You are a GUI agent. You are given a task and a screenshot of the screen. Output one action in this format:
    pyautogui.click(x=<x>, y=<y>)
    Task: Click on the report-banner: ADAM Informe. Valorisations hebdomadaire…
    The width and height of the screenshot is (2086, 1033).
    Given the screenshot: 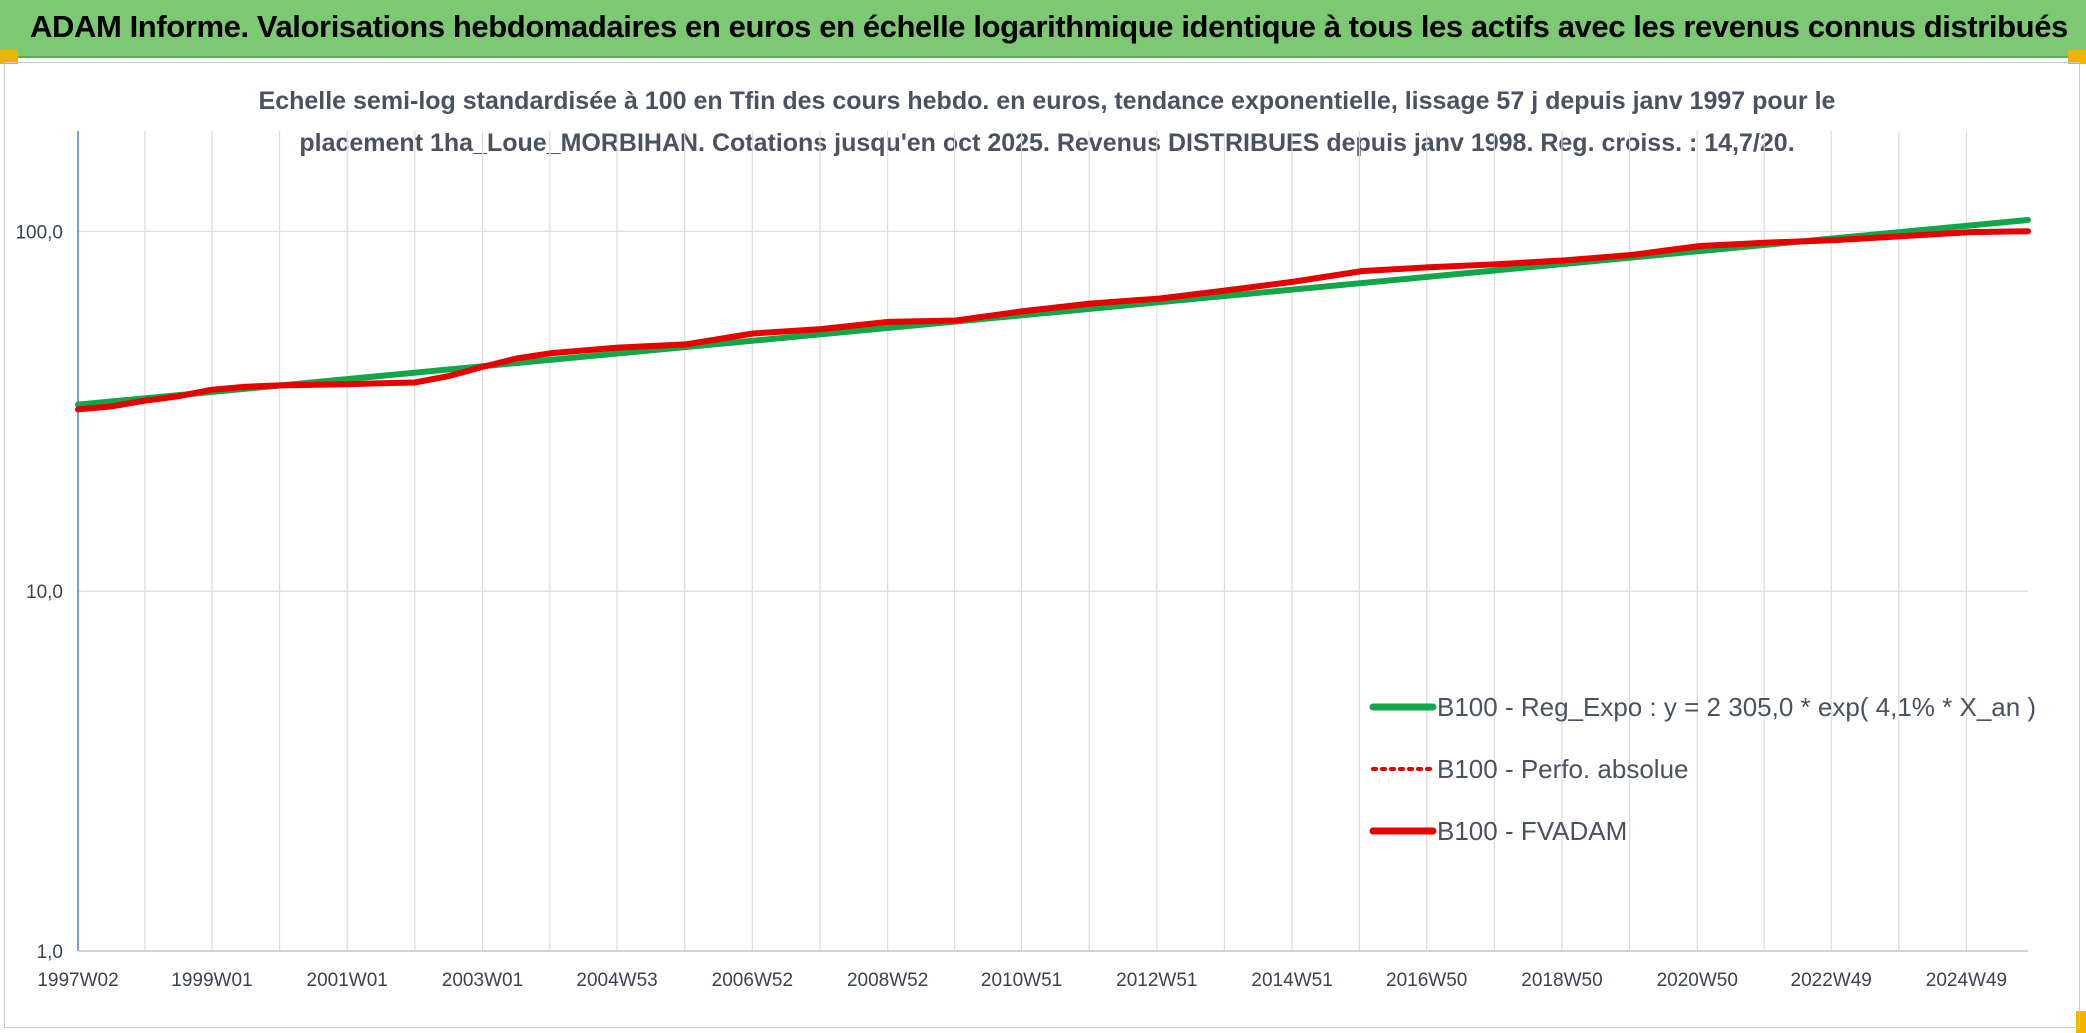 What is the action you would take?
    pyautogui.click(x=1043, y=29)
    